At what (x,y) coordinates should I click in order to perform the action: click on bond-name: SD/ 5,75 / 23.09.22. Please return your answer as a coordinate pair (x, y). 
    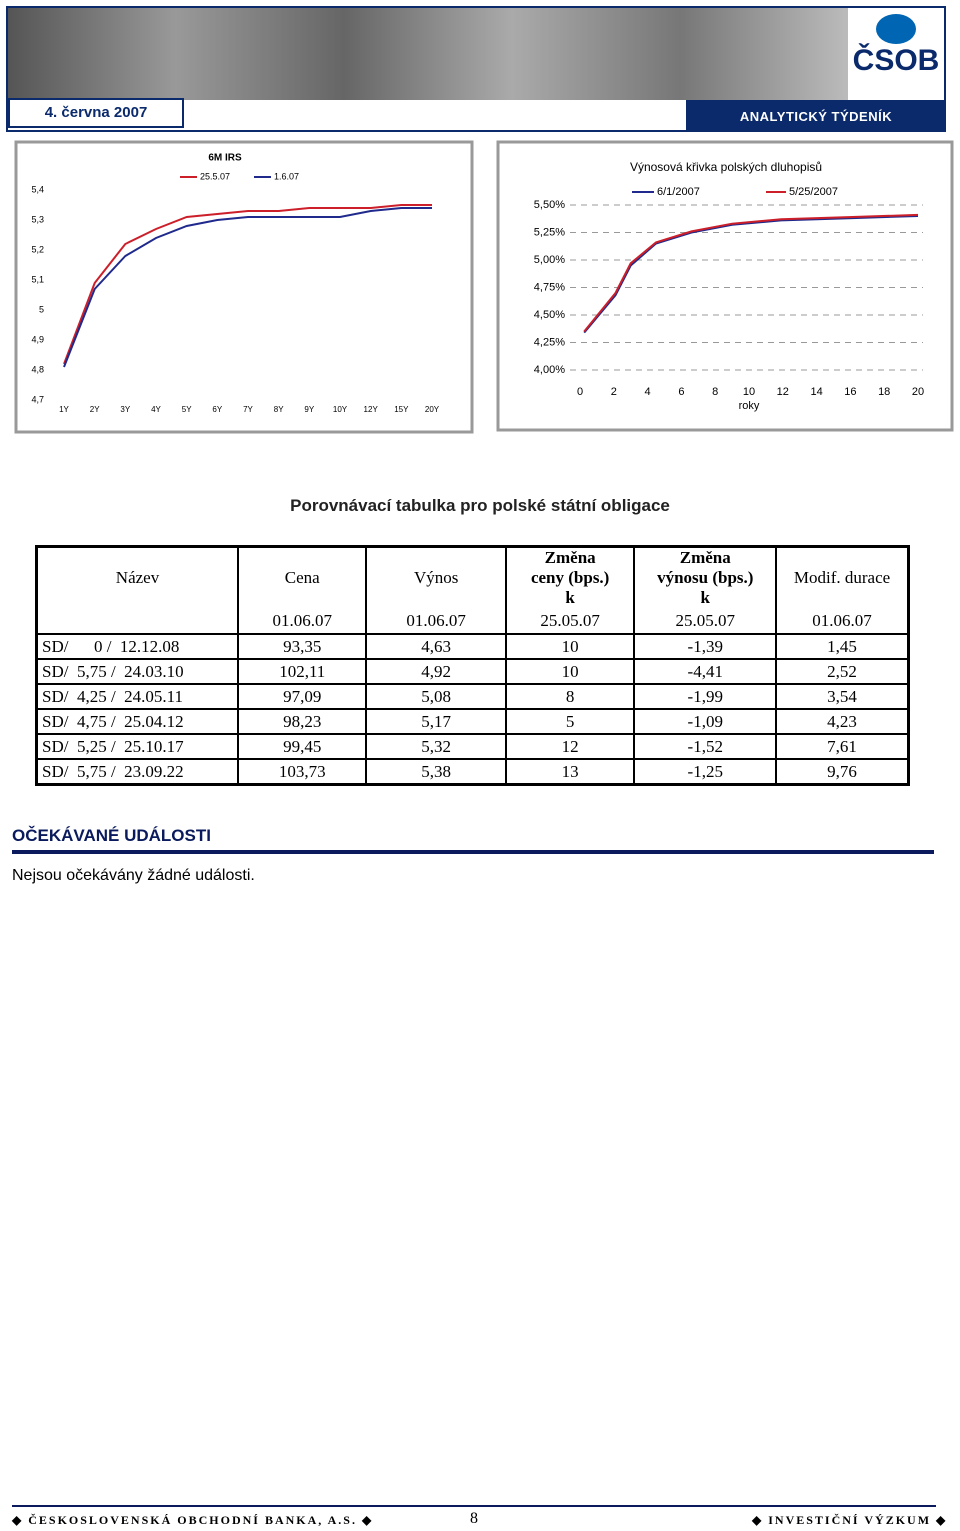
    Looking at the image, I should click on (137, 771).